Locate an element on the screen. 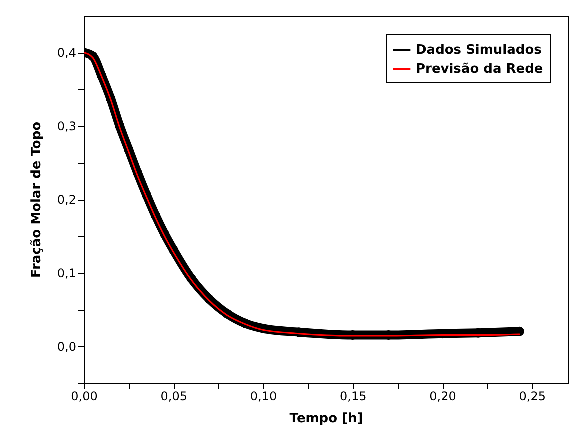 Image resolution: width=570 pixels, height=438 pixels. x-tick-label: 0,10 is located at coordinates (264, 397).